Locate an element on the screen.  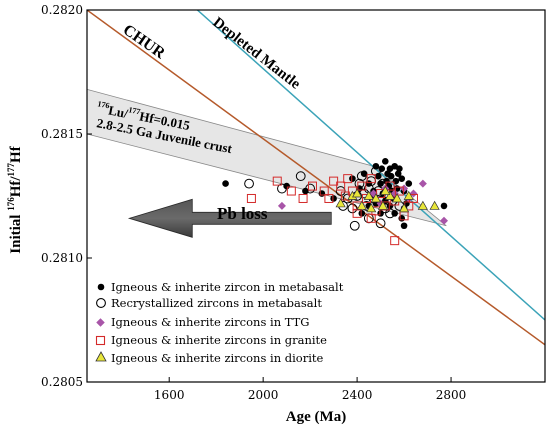
x-tick-label: 2000 is located at coordinates (263, 395).